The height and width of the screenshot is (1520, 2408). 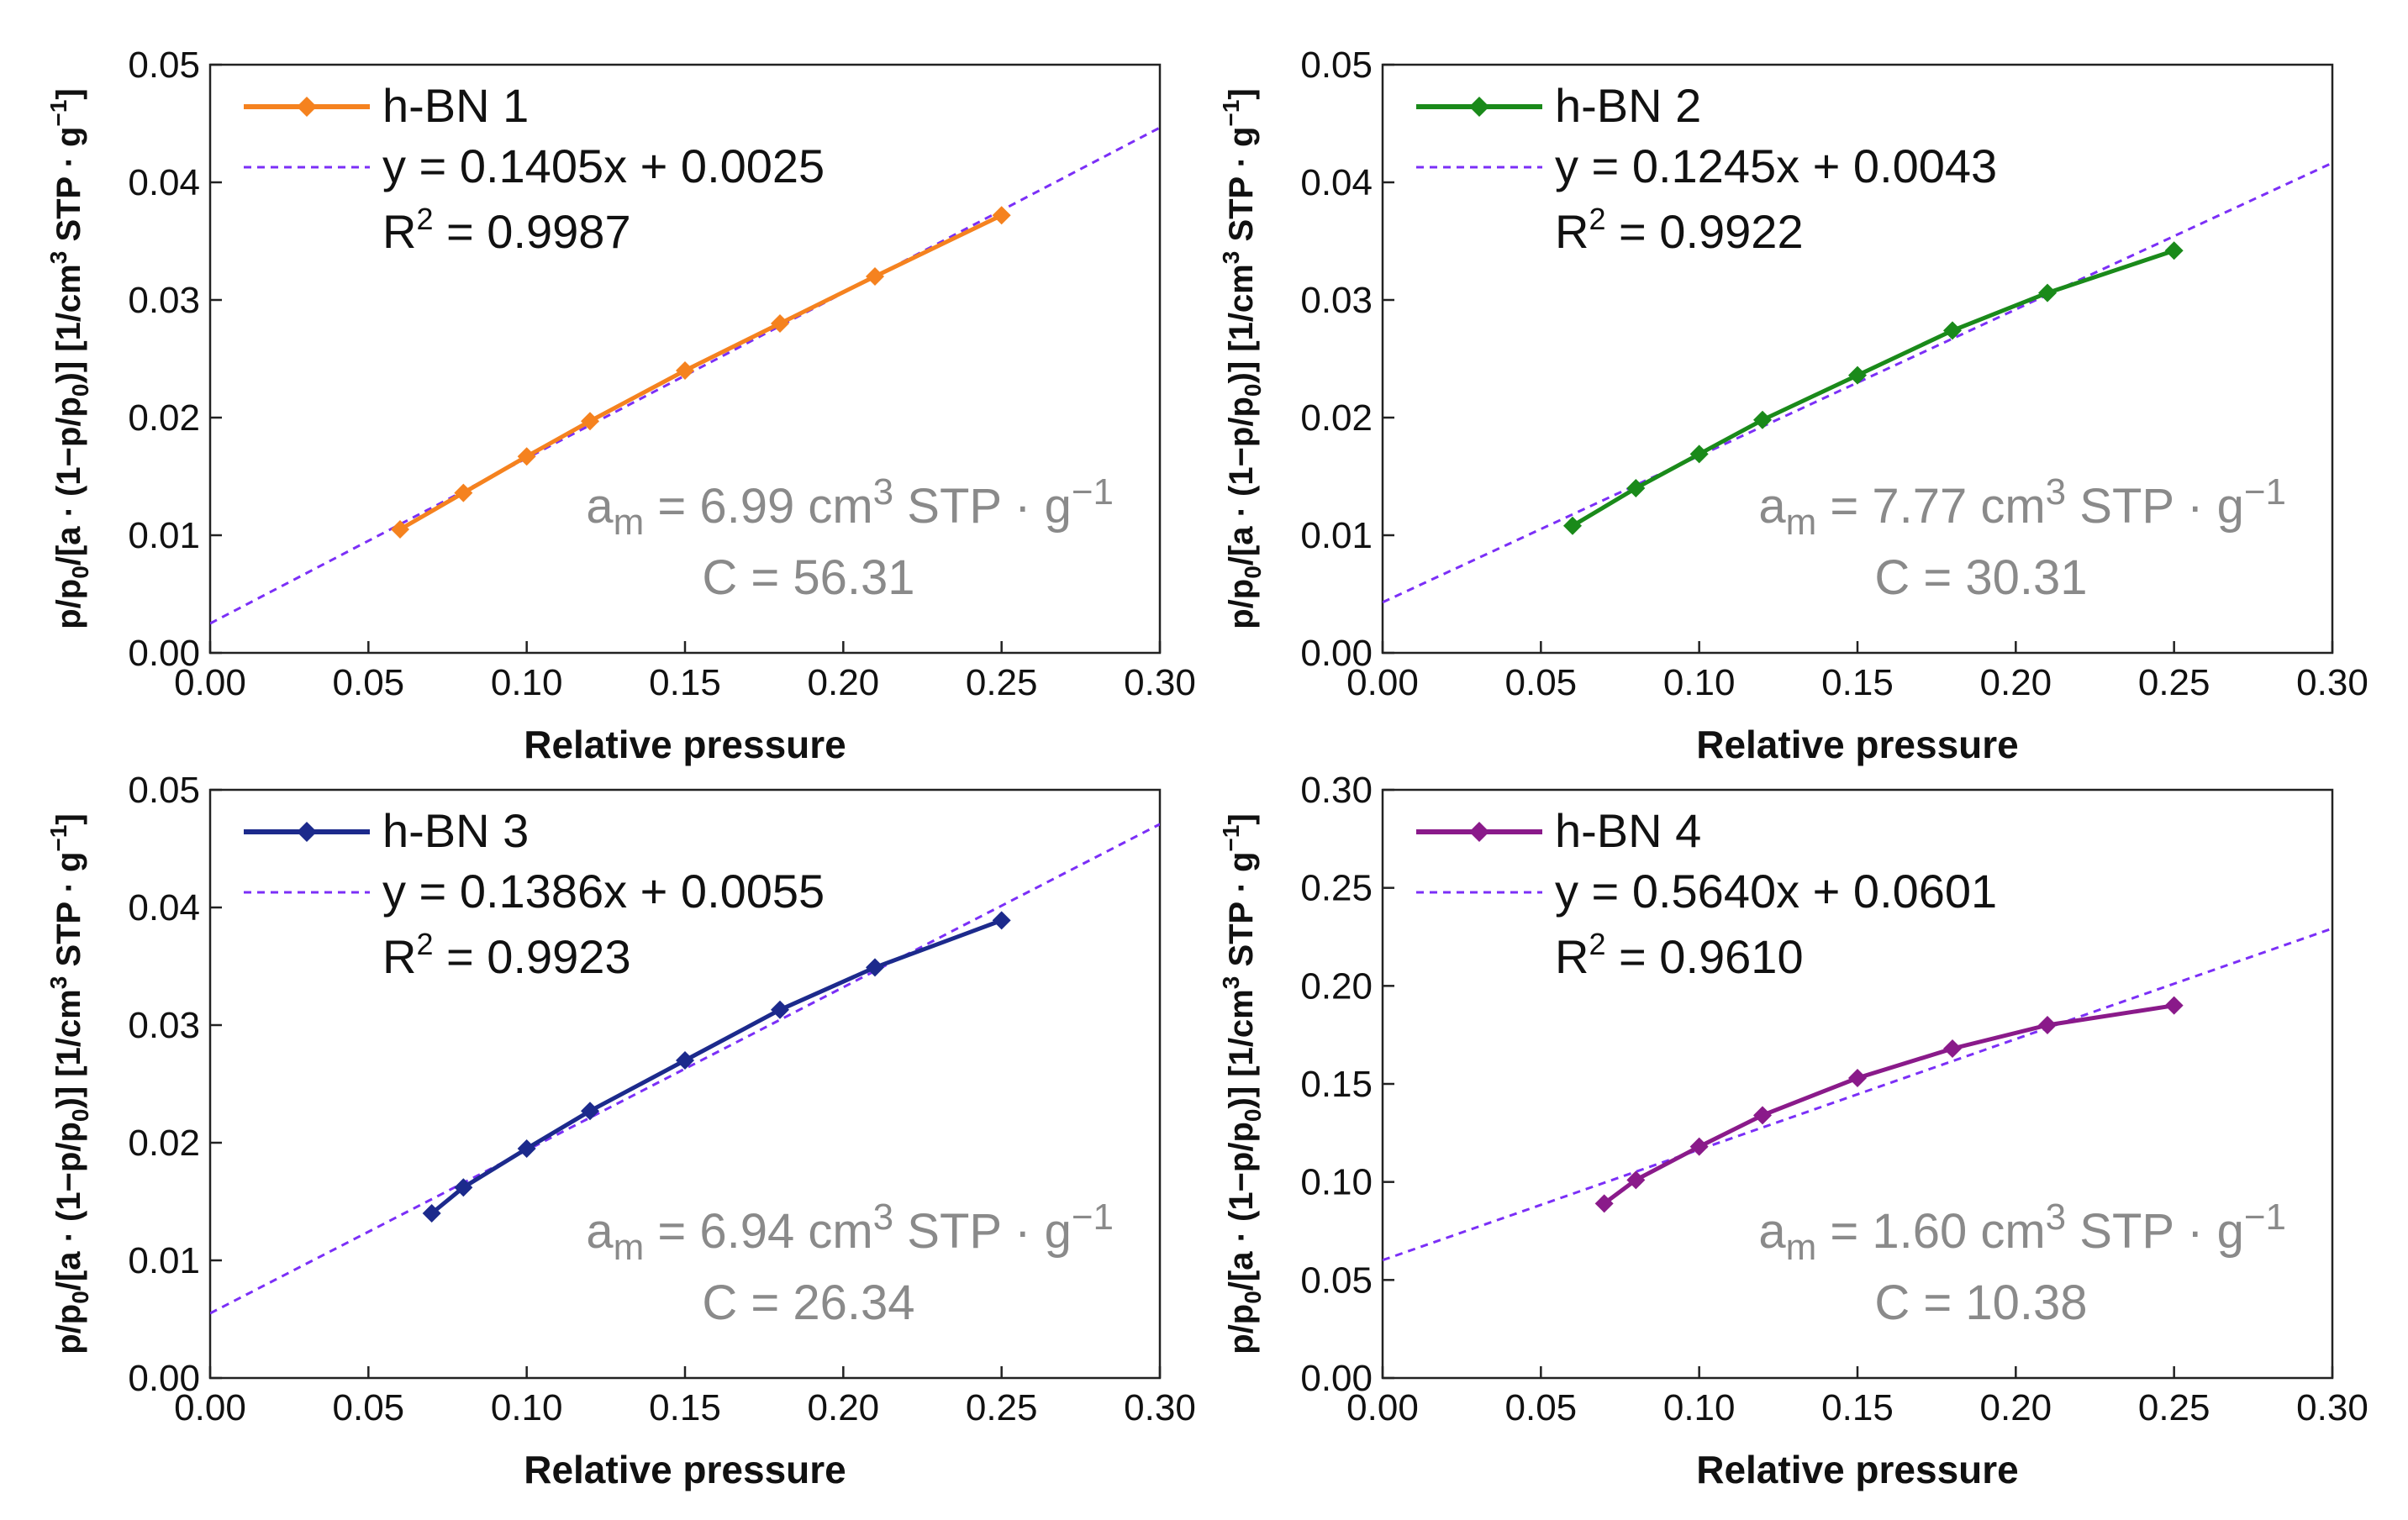 I want to click on y-tick-label: 0.20, so click(x=1336, y=986).